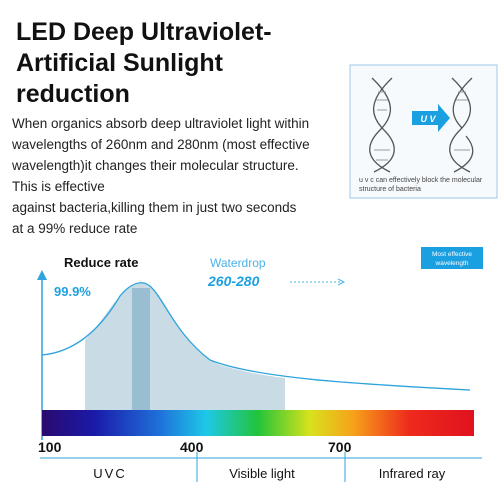  Describe the element at coordinates (412, 473) in the screenshot. I see `region-label: Infrared ray` at that location.